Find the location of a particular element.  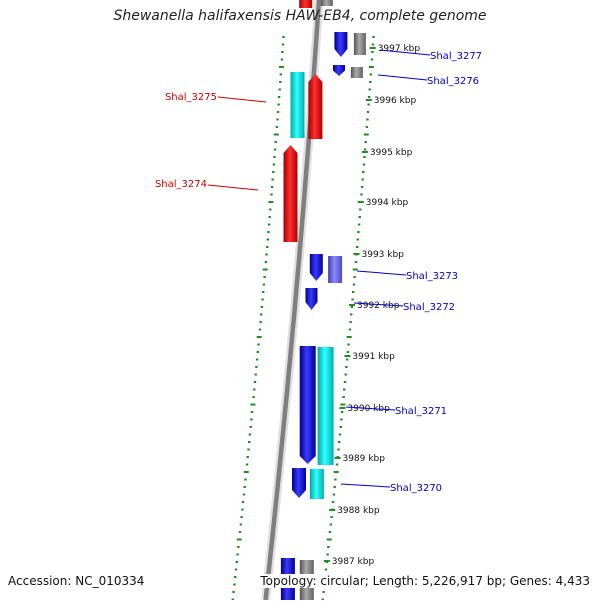

gene-label: Shal_3274 is located at coordinates (181, 184).